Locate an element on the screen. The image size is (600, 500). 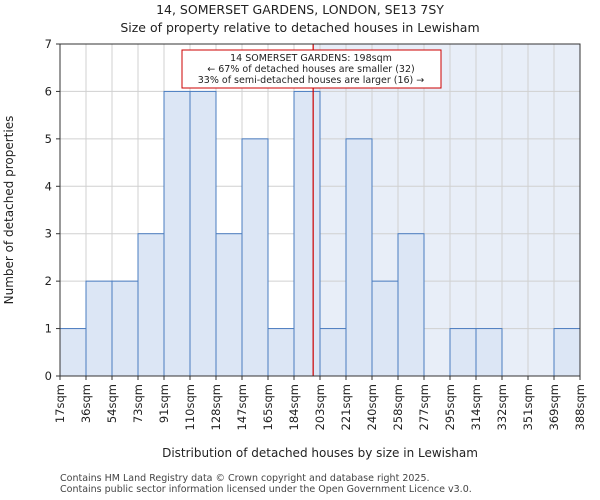
x-tick-label: 332sqm is located at coordinates (502, 407).